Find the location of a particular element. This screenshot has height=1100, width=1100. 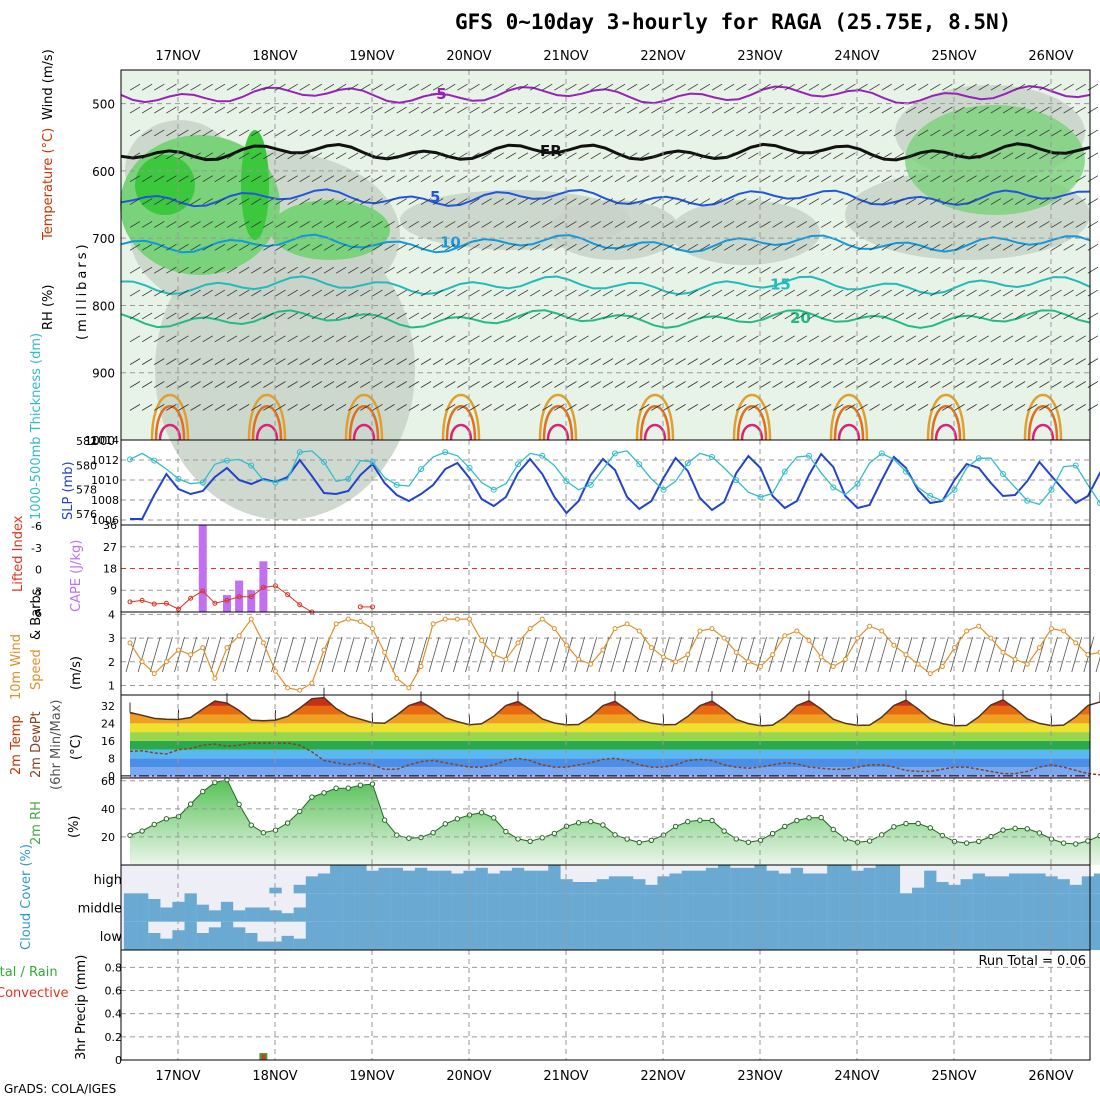

bottom-date-label: 18NOV is located at coordinates (274, 1076).